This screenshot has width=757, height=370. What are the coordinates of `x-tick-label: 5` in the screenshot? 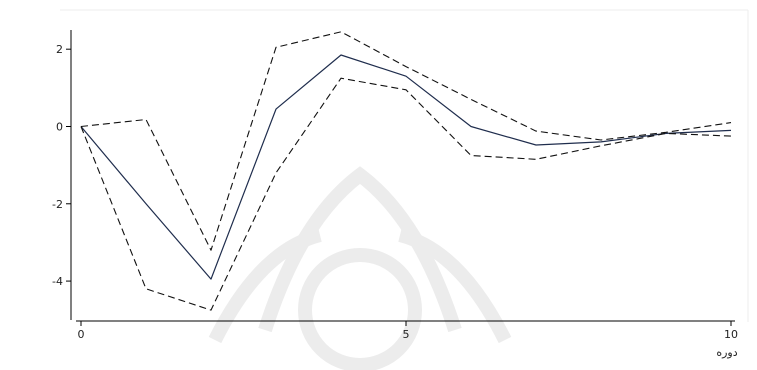 It's located at (406, 334).